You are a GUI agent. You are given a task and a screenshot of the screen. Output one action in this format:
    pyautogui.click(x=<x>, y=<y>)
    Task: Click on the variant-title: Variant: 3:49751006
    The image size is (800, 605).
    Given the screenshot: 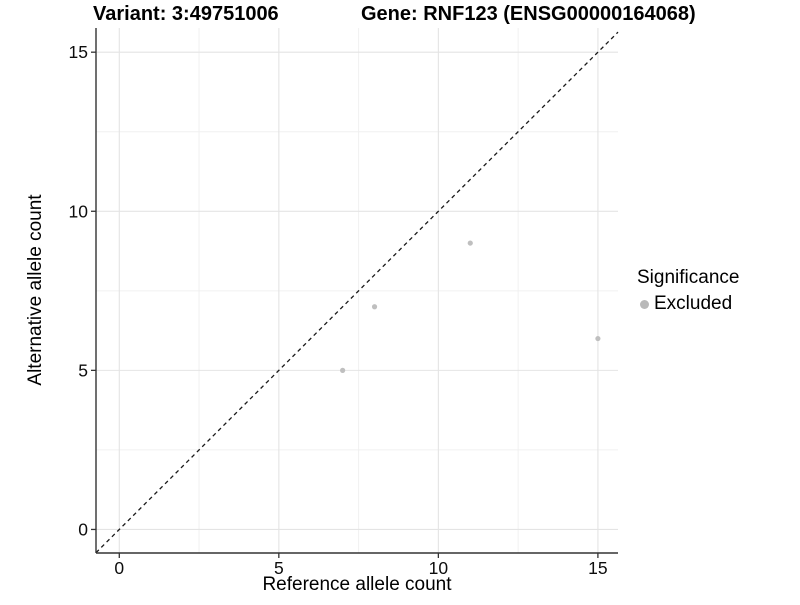 What is the action you would take?
    pyautogui.click(x=186, y=14)
    